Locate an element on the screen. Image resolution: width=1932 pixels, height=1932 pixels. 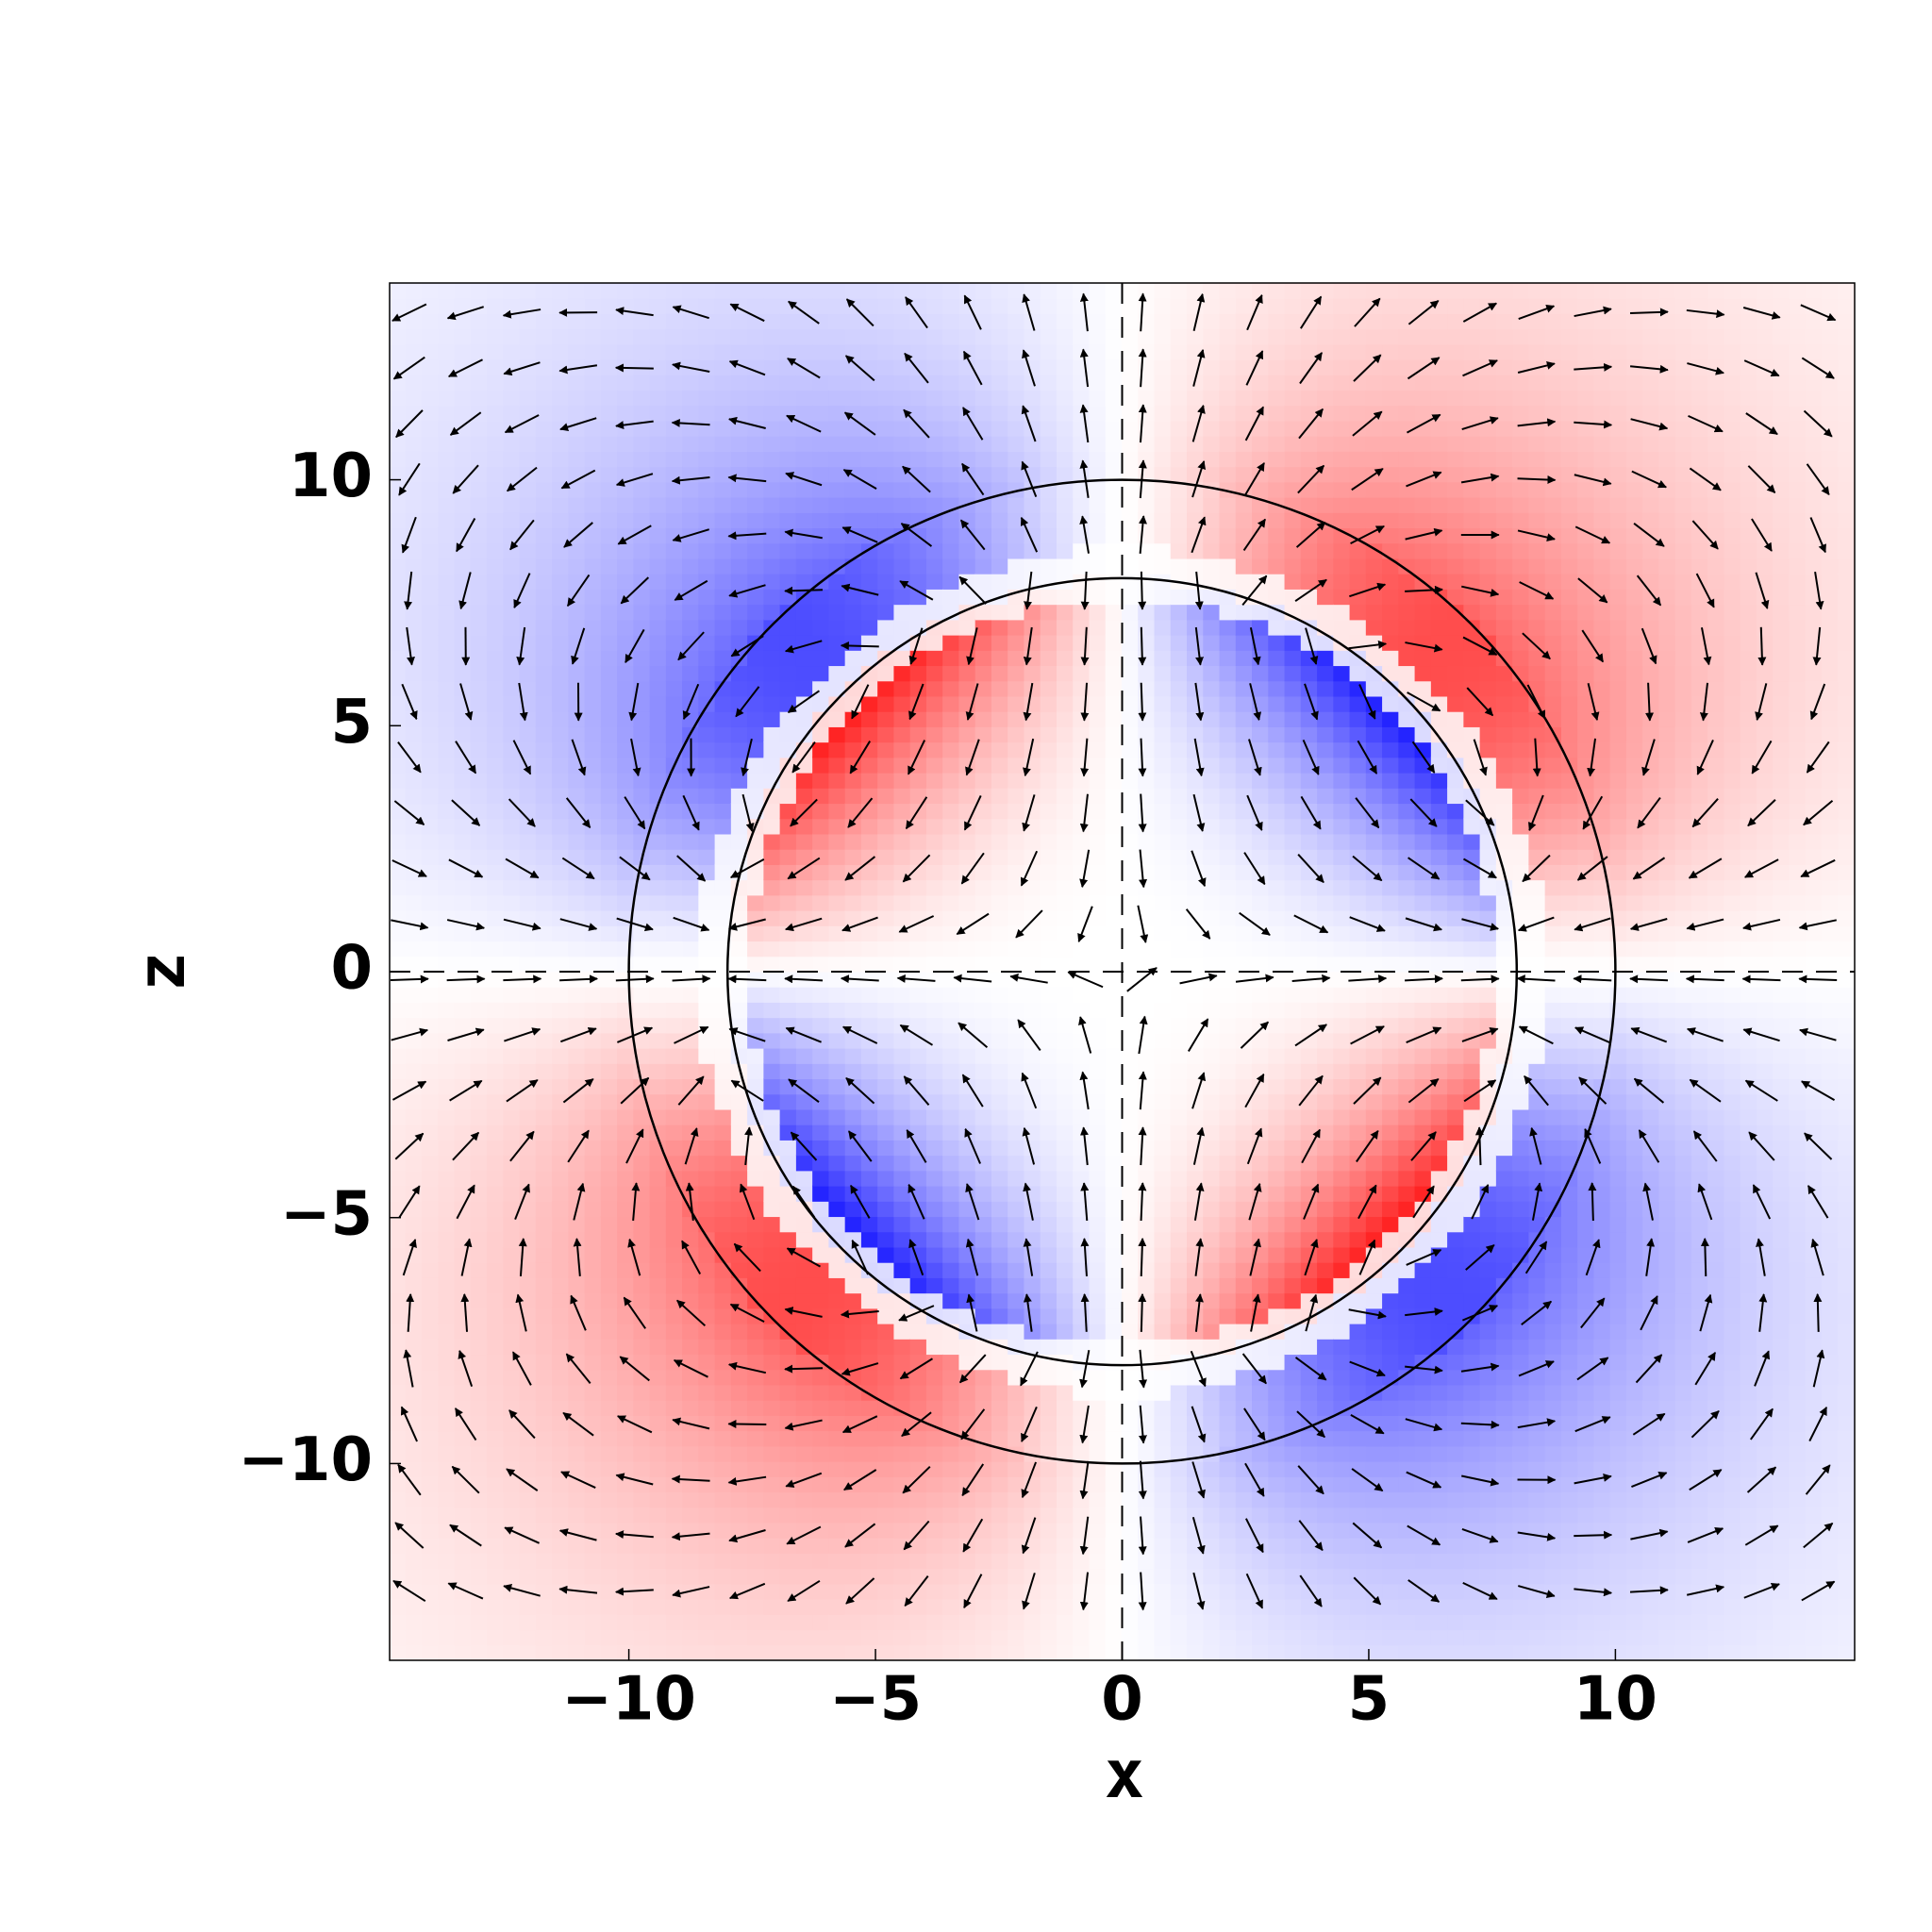
y-tick-label: 5 is located at coordinates (352, 723).